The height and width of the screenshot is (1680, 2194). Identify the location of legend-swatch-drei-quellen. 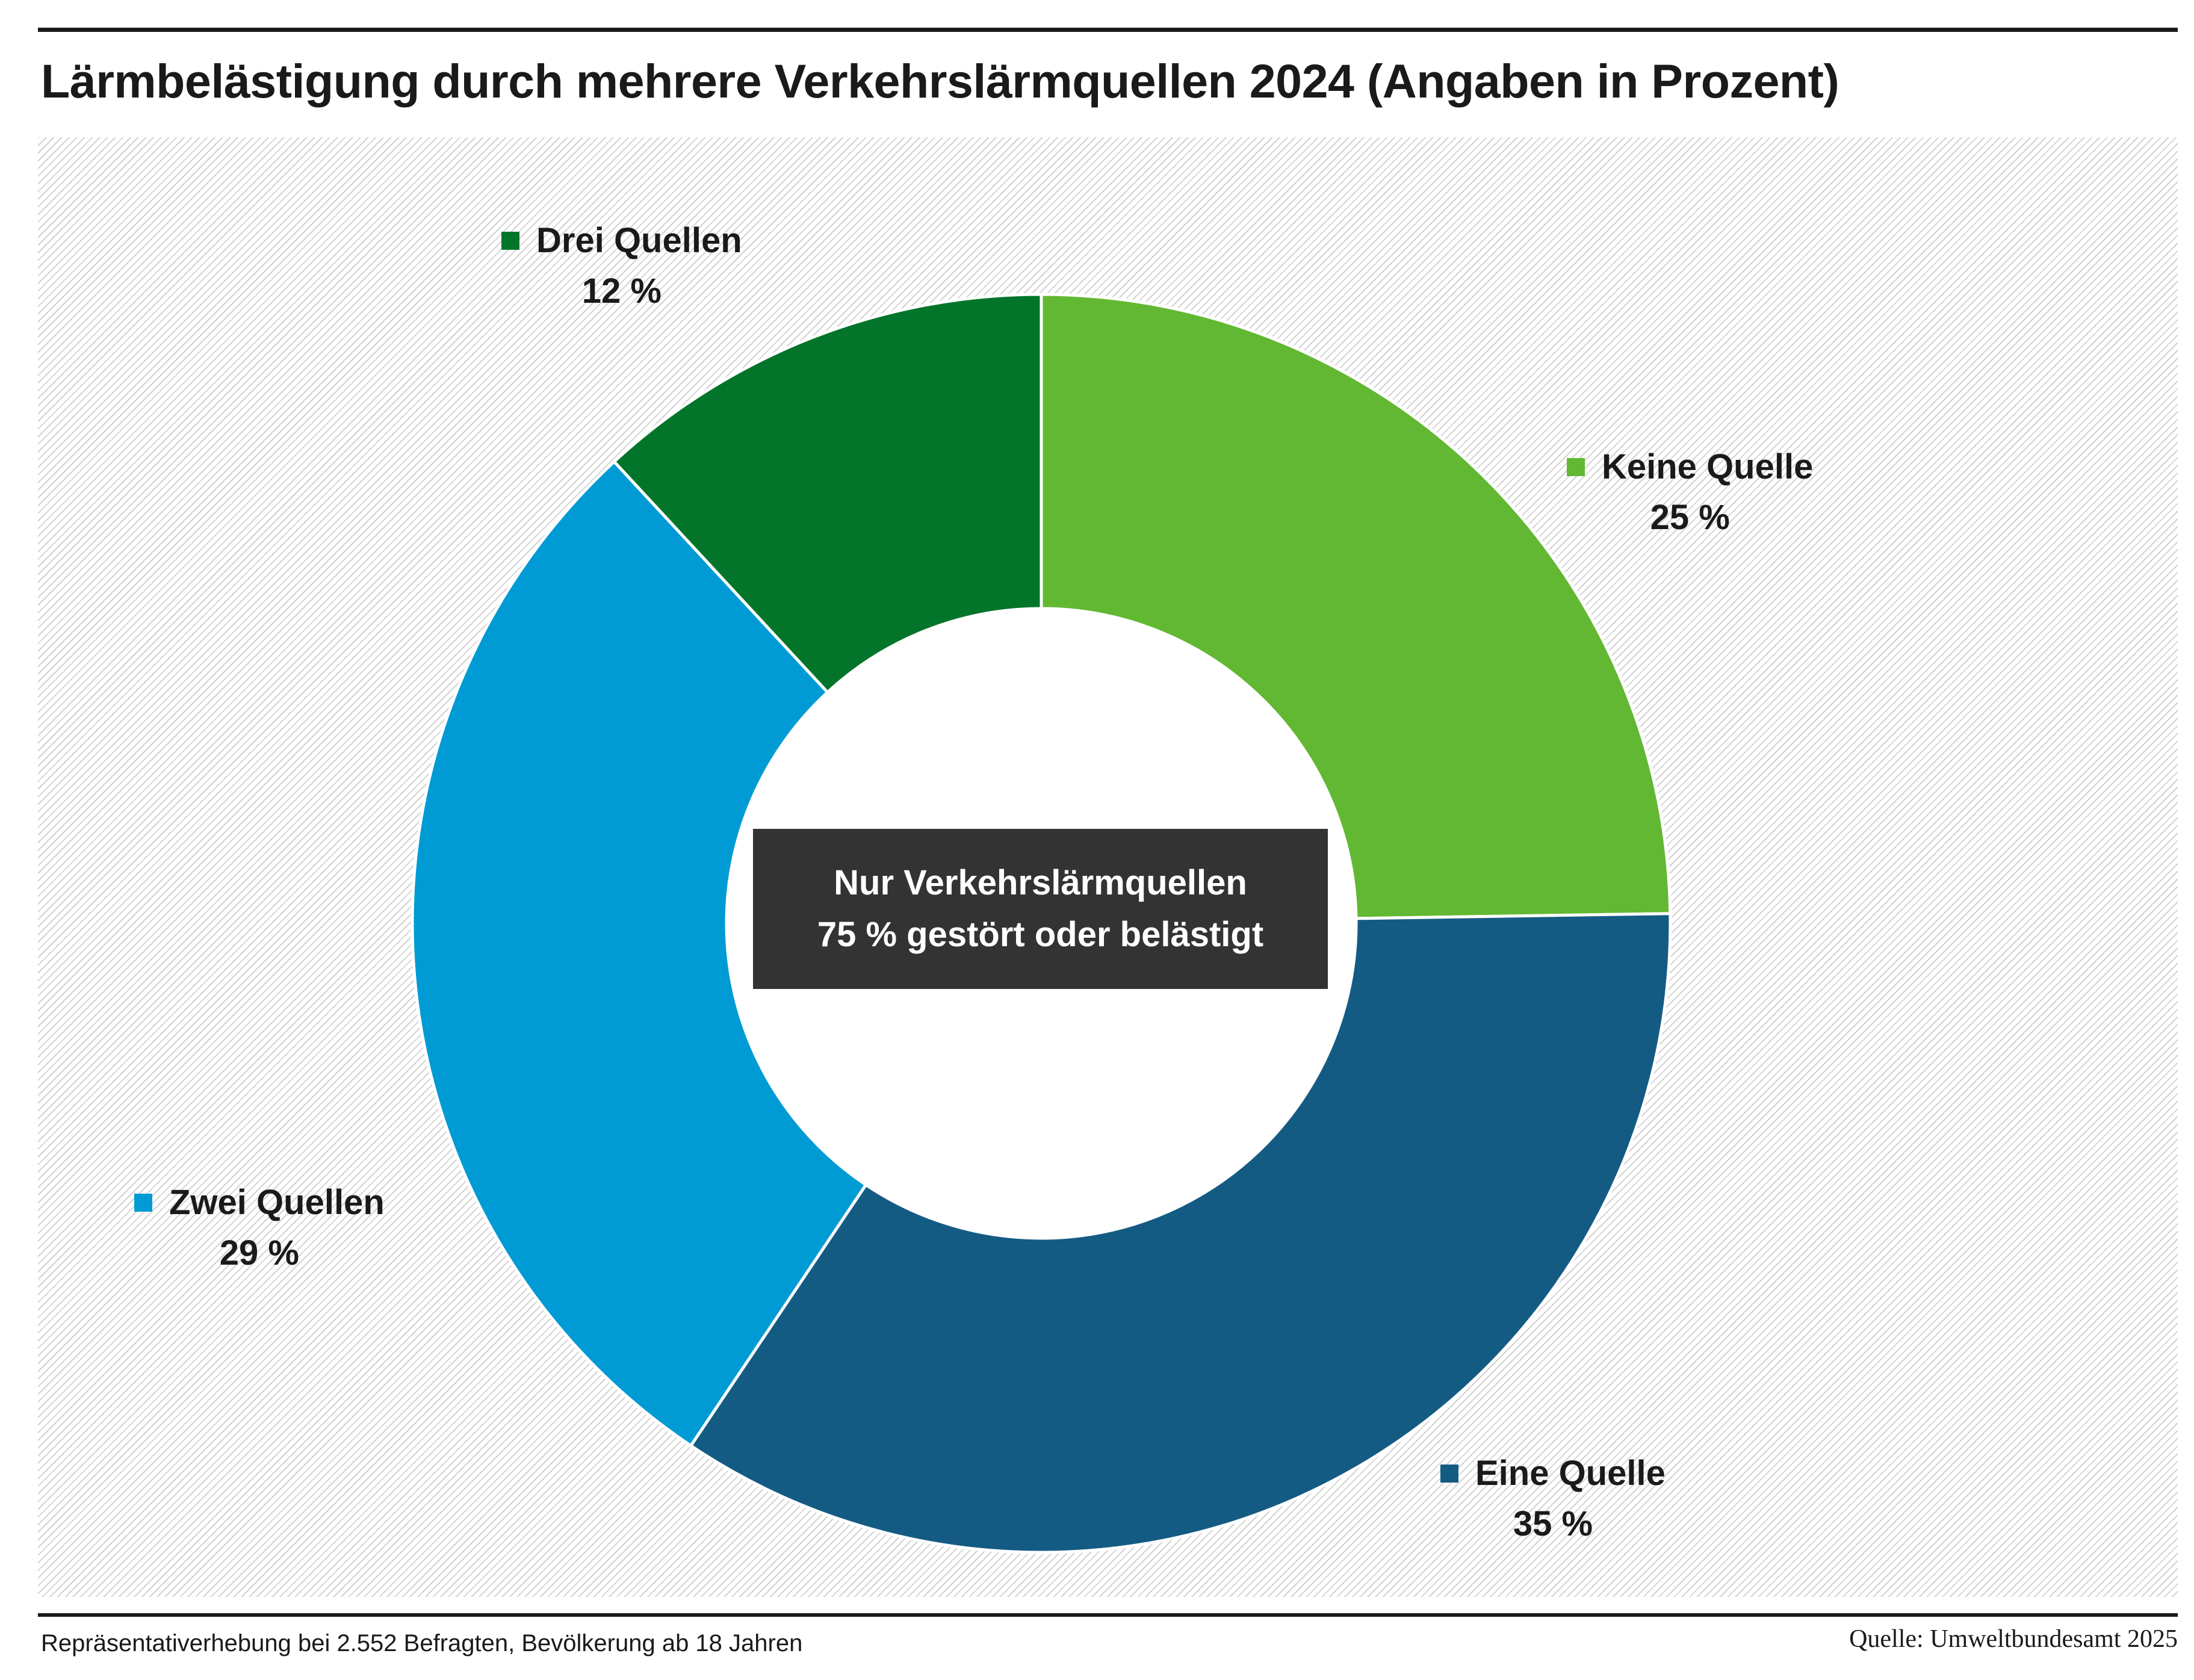
(510, 241).